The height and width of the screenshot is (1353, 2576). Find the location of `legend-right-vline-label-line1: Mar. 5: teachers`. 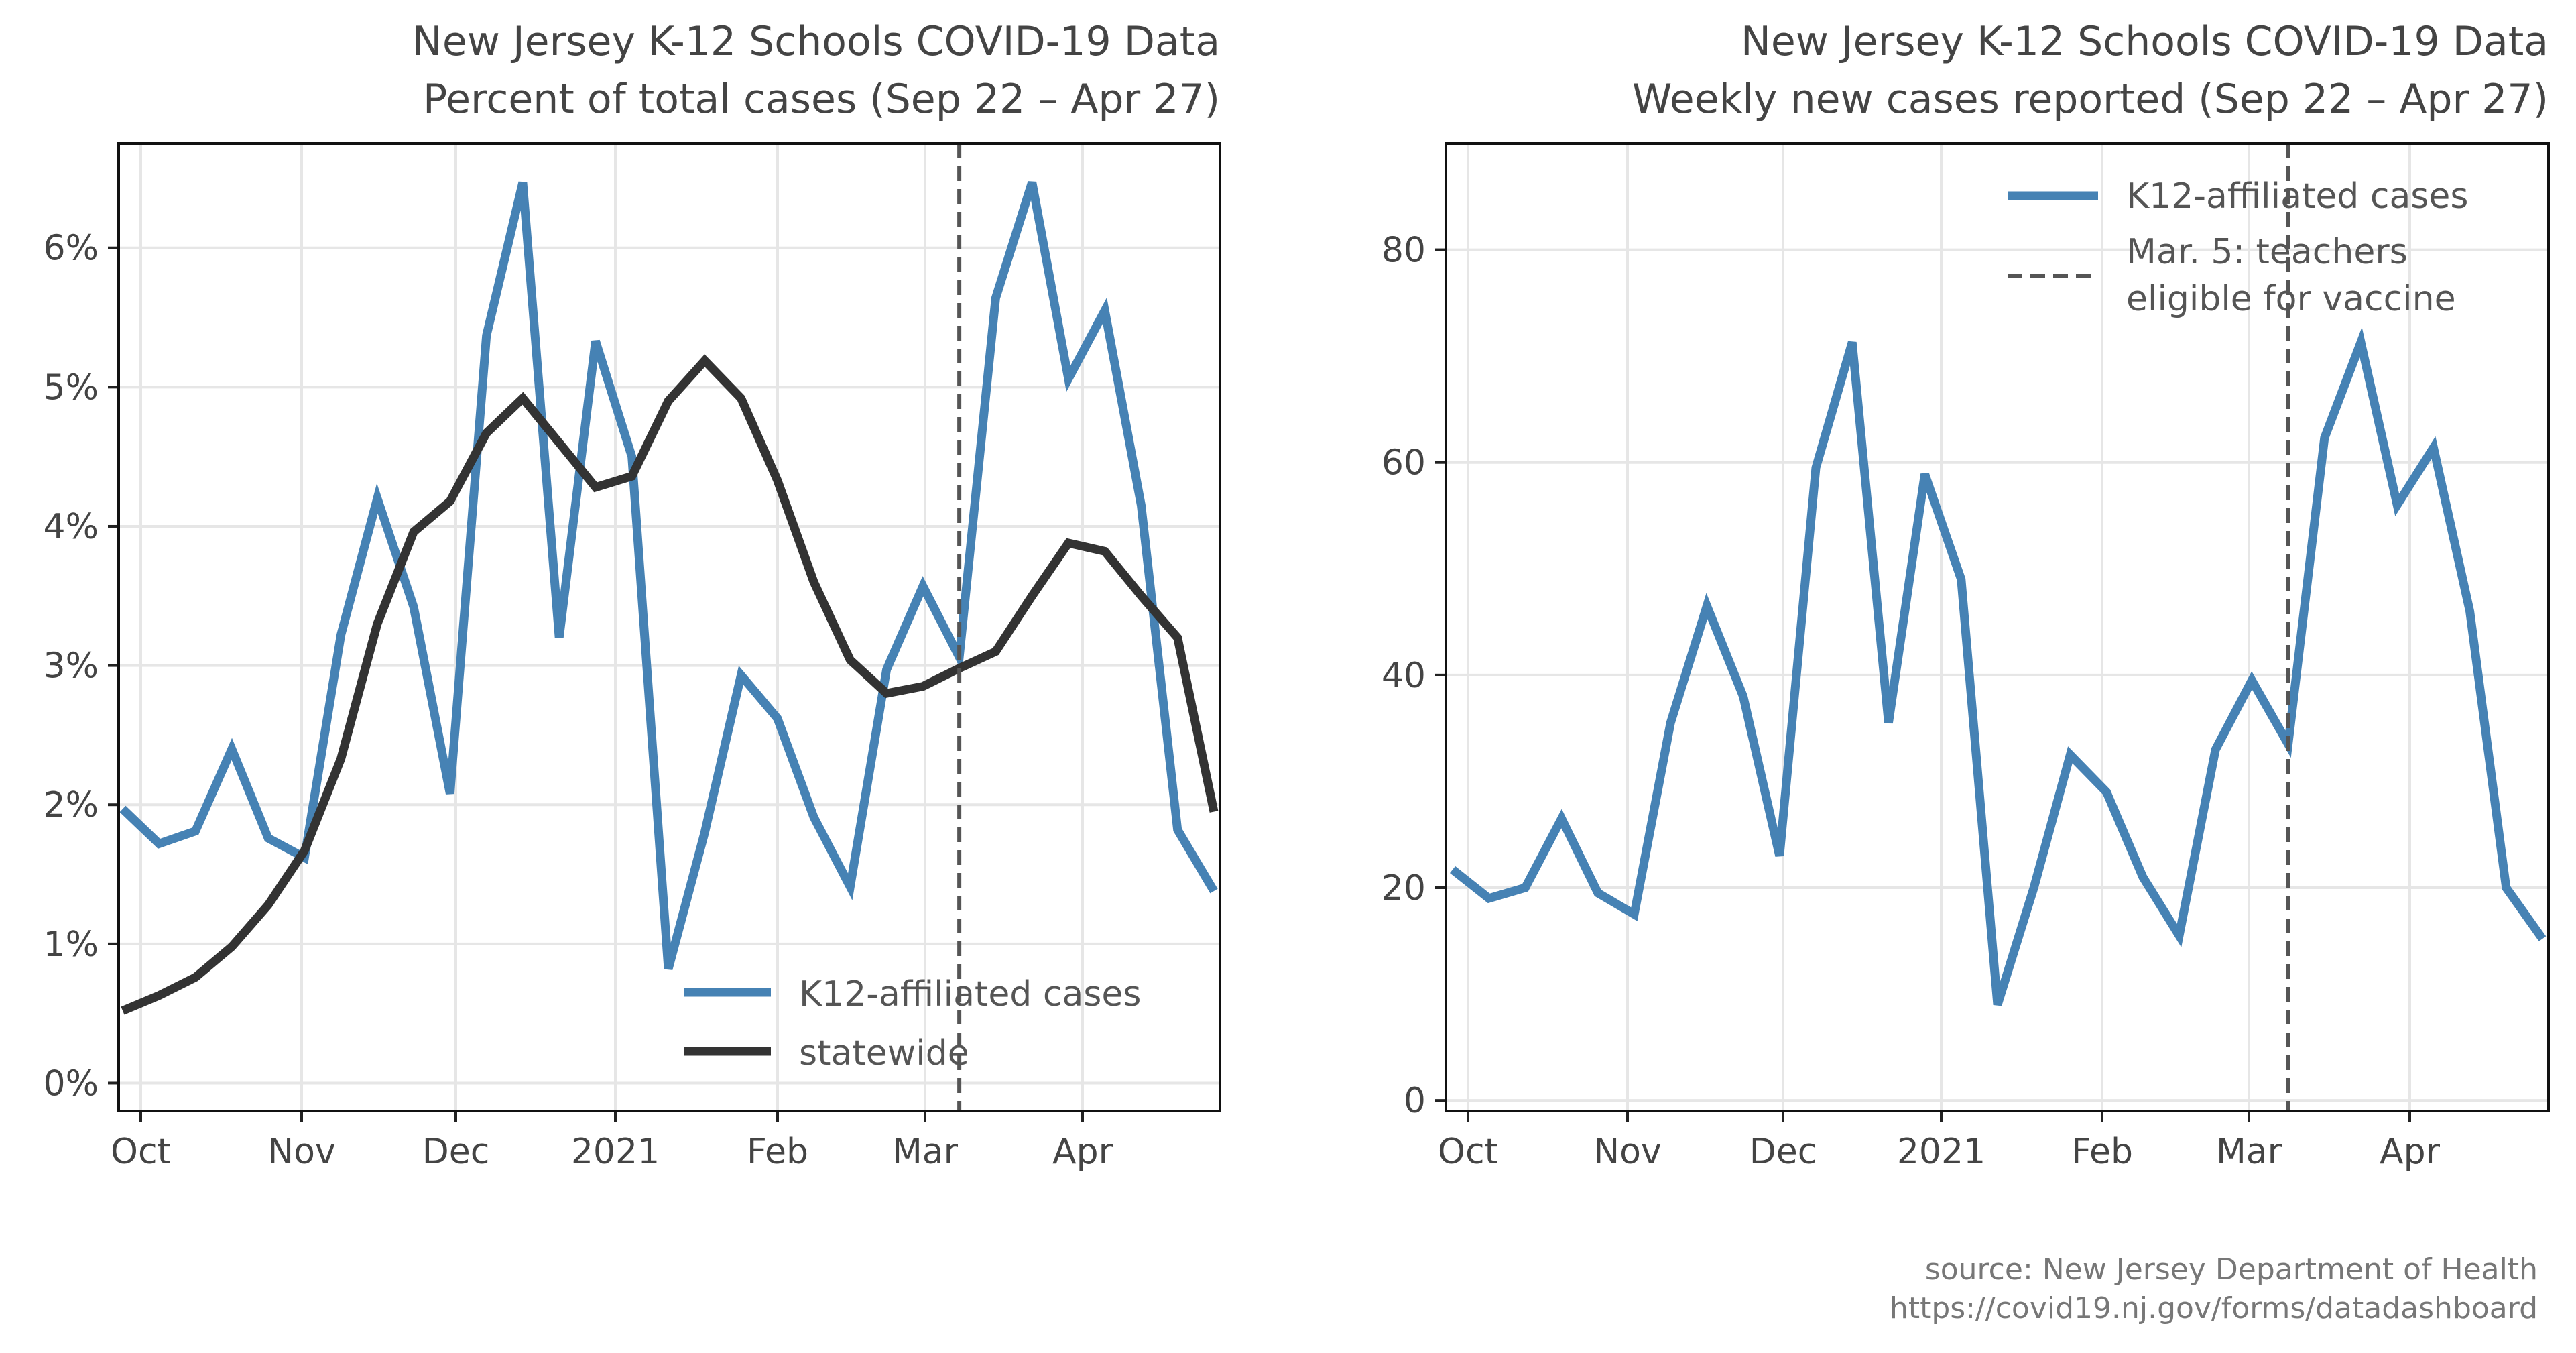

legend-right-vline-label-line1: Mar. 5: teachers is located at coordinates (2267, 252).